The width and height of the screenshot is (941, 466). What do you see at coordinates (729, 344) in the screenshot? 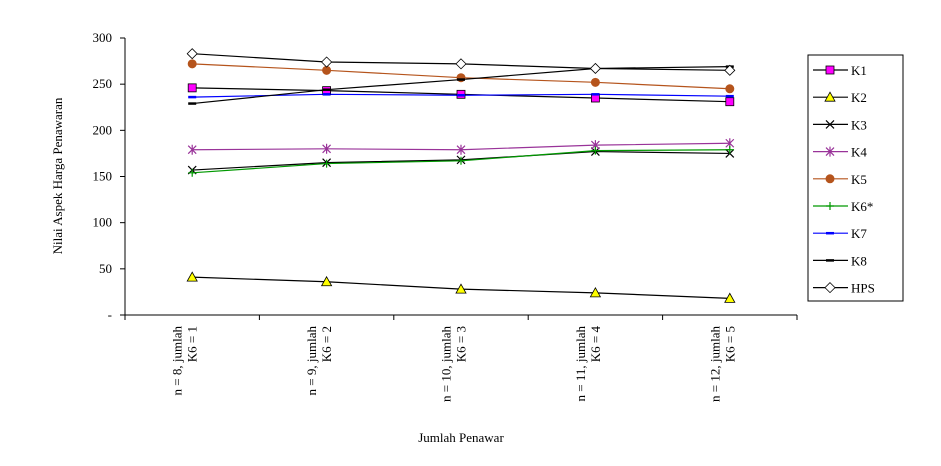
I see `x-tick-label: K6 = 5` at bounding box center [729, 344].